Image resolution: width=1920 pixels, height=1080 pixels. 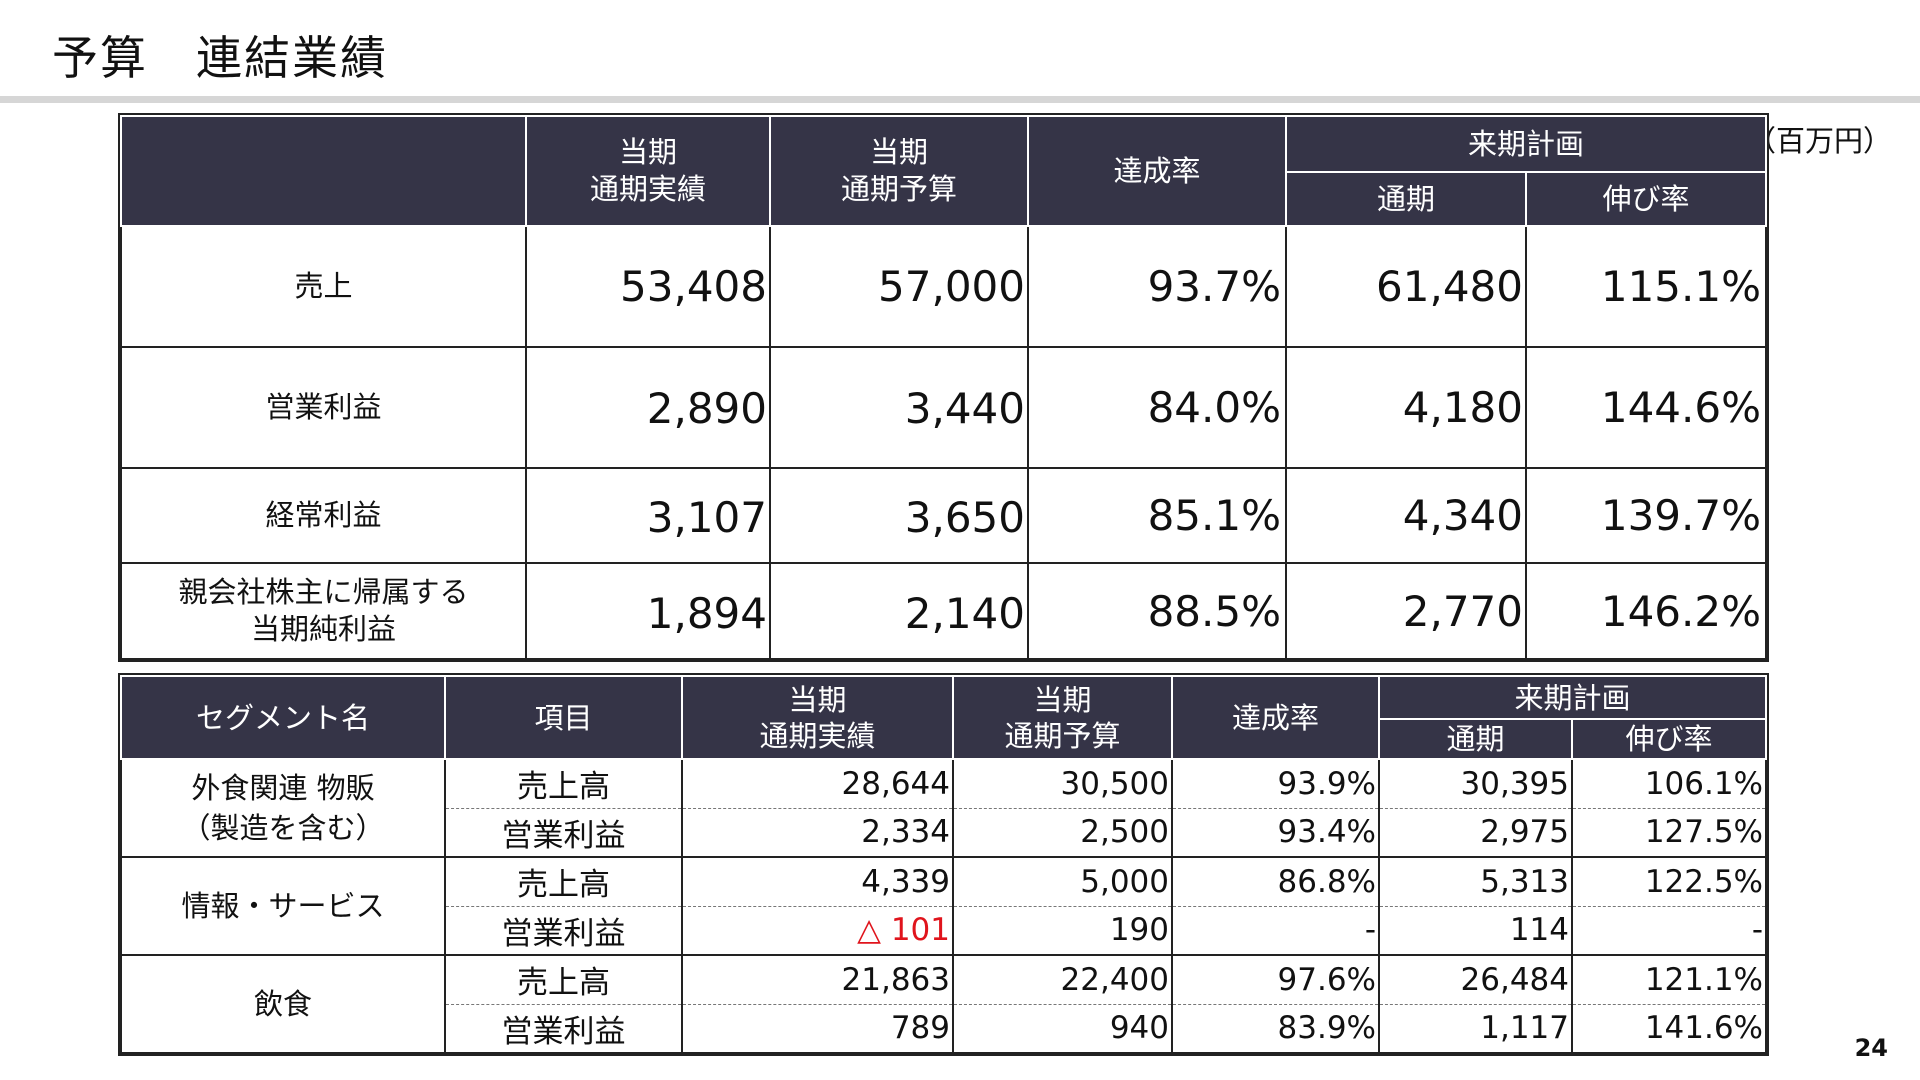 I want to click on achievement-value: 93.9%, so click(x=1275, y=783).